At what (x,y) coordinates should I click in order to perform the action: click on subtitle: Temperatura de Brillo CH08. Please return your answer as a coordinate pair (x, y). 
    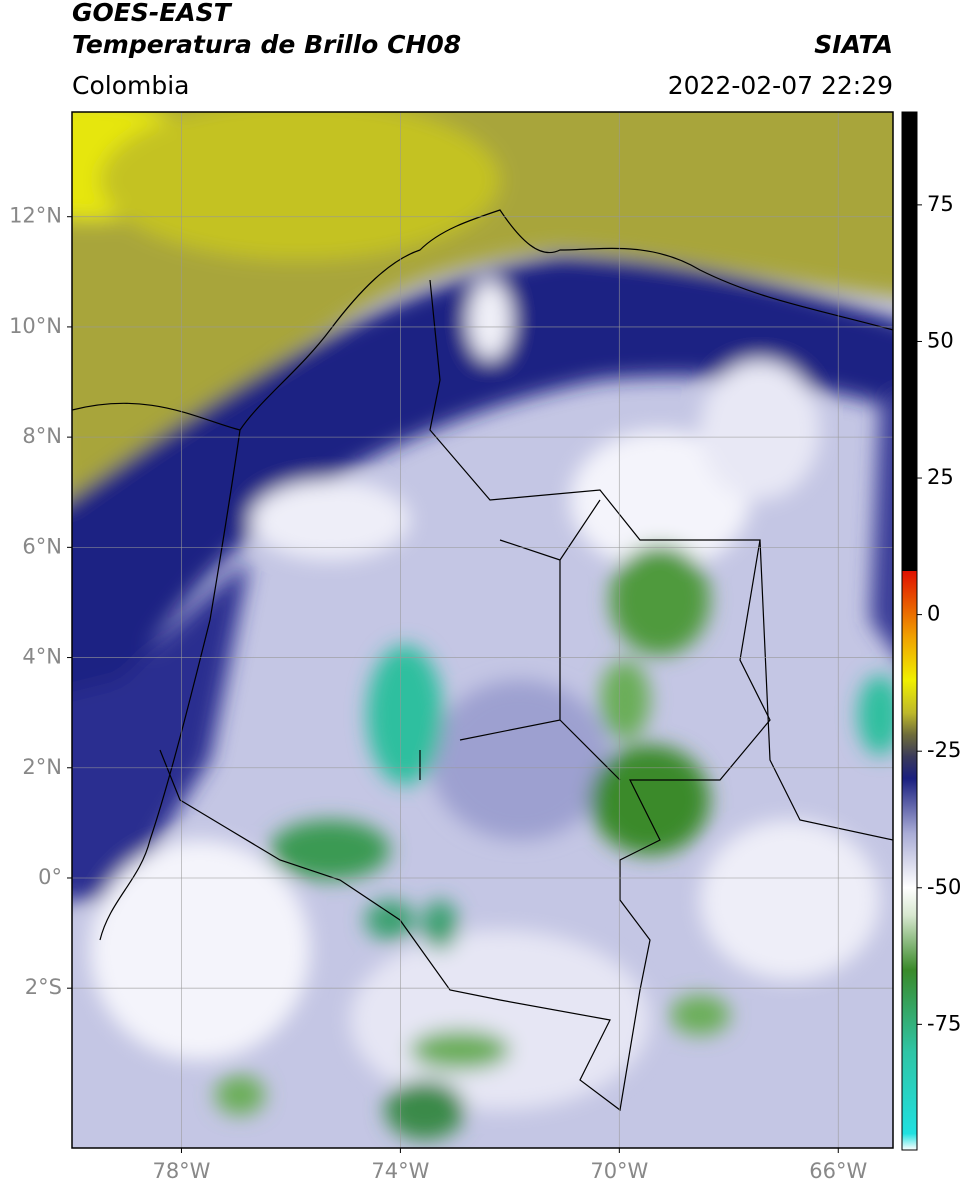
    Looking at the image, I should click on (266, 44).